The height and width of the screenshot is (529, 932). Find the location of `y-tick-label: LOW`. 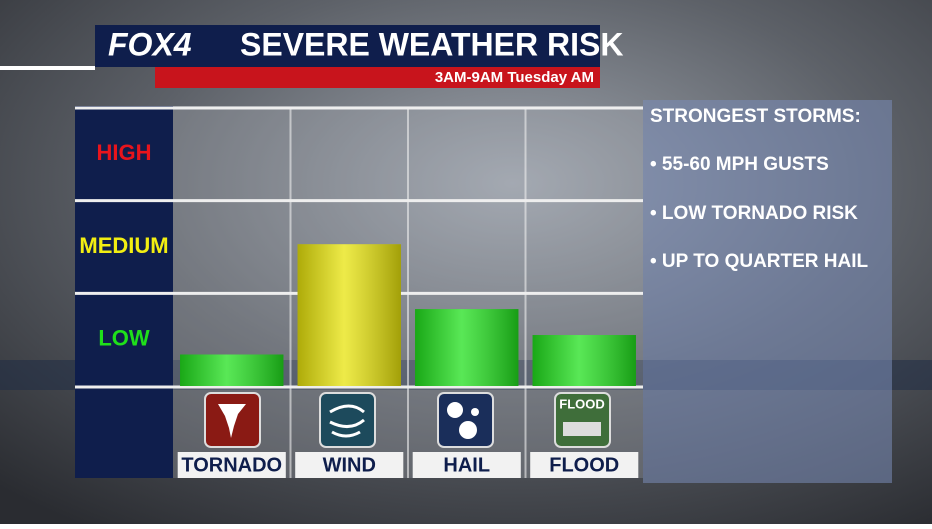

y-tick-label: LOW is located at coordinates (124, 337).